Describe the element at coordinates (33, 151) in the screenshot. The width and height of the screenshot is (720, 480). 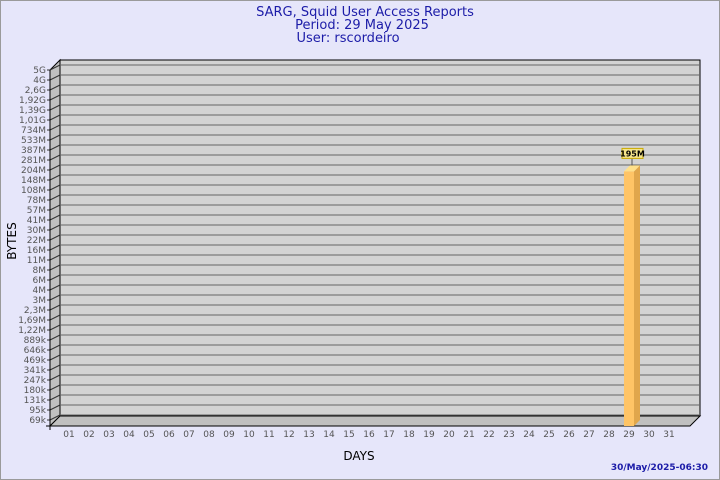
I see `y-tick-label: 387M` at that location.